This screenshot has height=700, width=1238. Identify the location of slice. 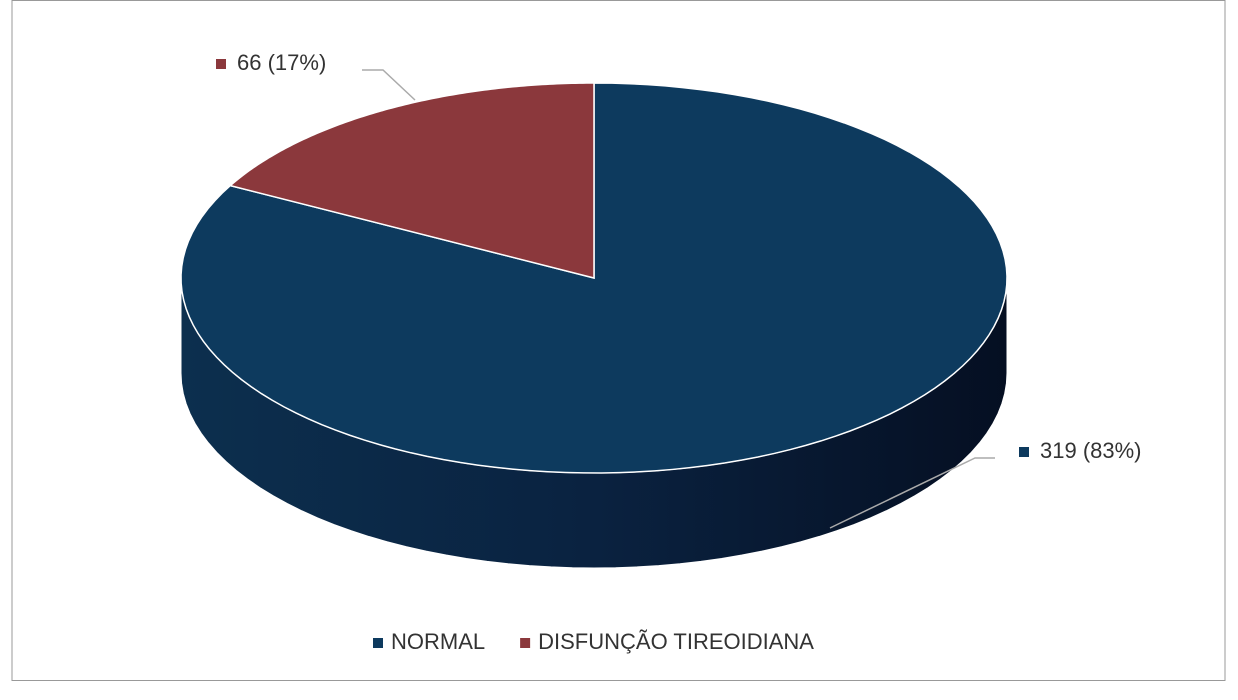
(411, 180).